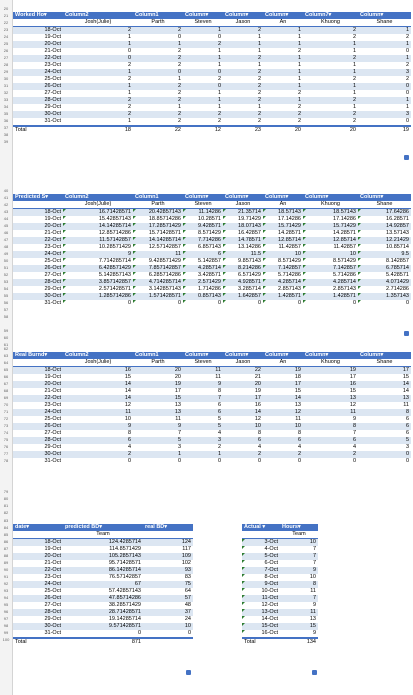 This screenshot has height=695, width=413. What do you see at coordinates (168, 527) in the screenshot?
I see `column-header: real BD▾` at bounding box center [168, 527].